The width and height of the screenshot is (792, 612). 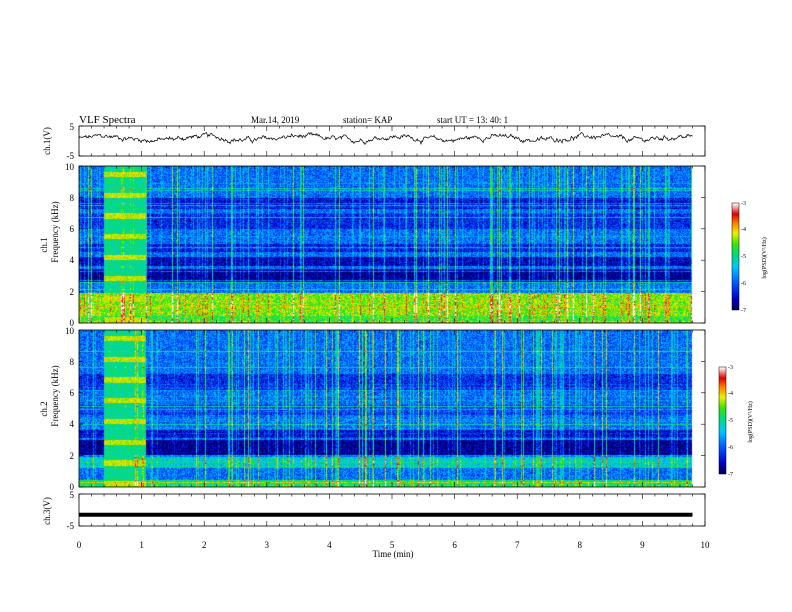 What do you see at coordinates (393, 554) in the screenshot?
I see `x-axis-label: Time (min)` at bounding box center [393, 554].